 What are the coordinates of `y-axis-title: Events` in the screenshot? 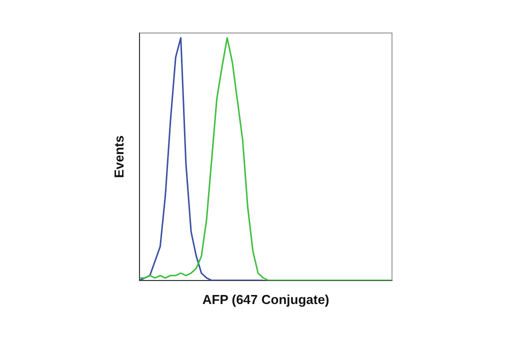 It's located at (118, 156).